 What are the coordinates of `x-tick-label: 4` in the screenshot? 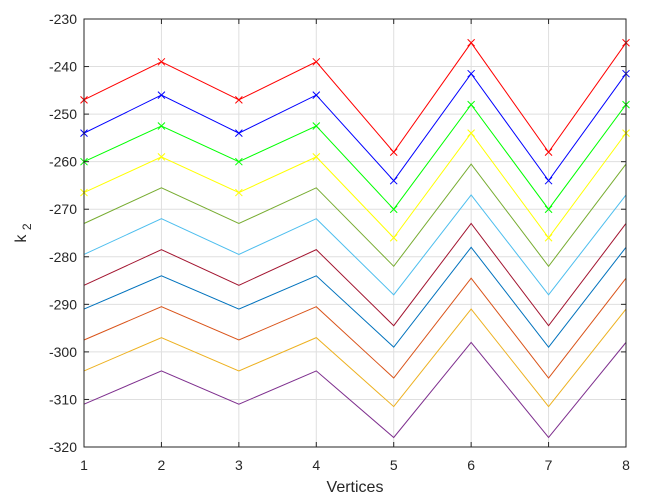 It's located at (316, 465).